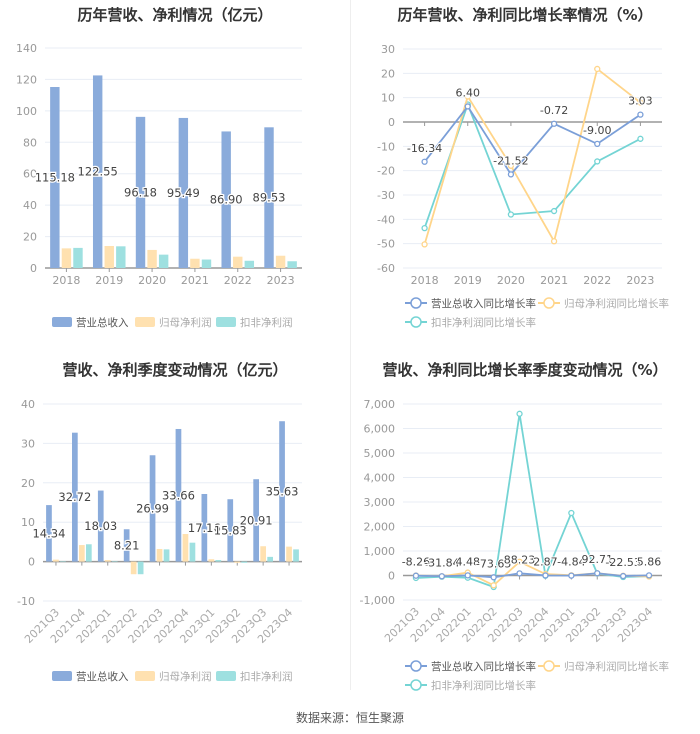 This screenshot has width=700, height=734. Describe the element at coordinates (66, 280) in the screenshot. I see `x-tick-label: 2018` at that location.